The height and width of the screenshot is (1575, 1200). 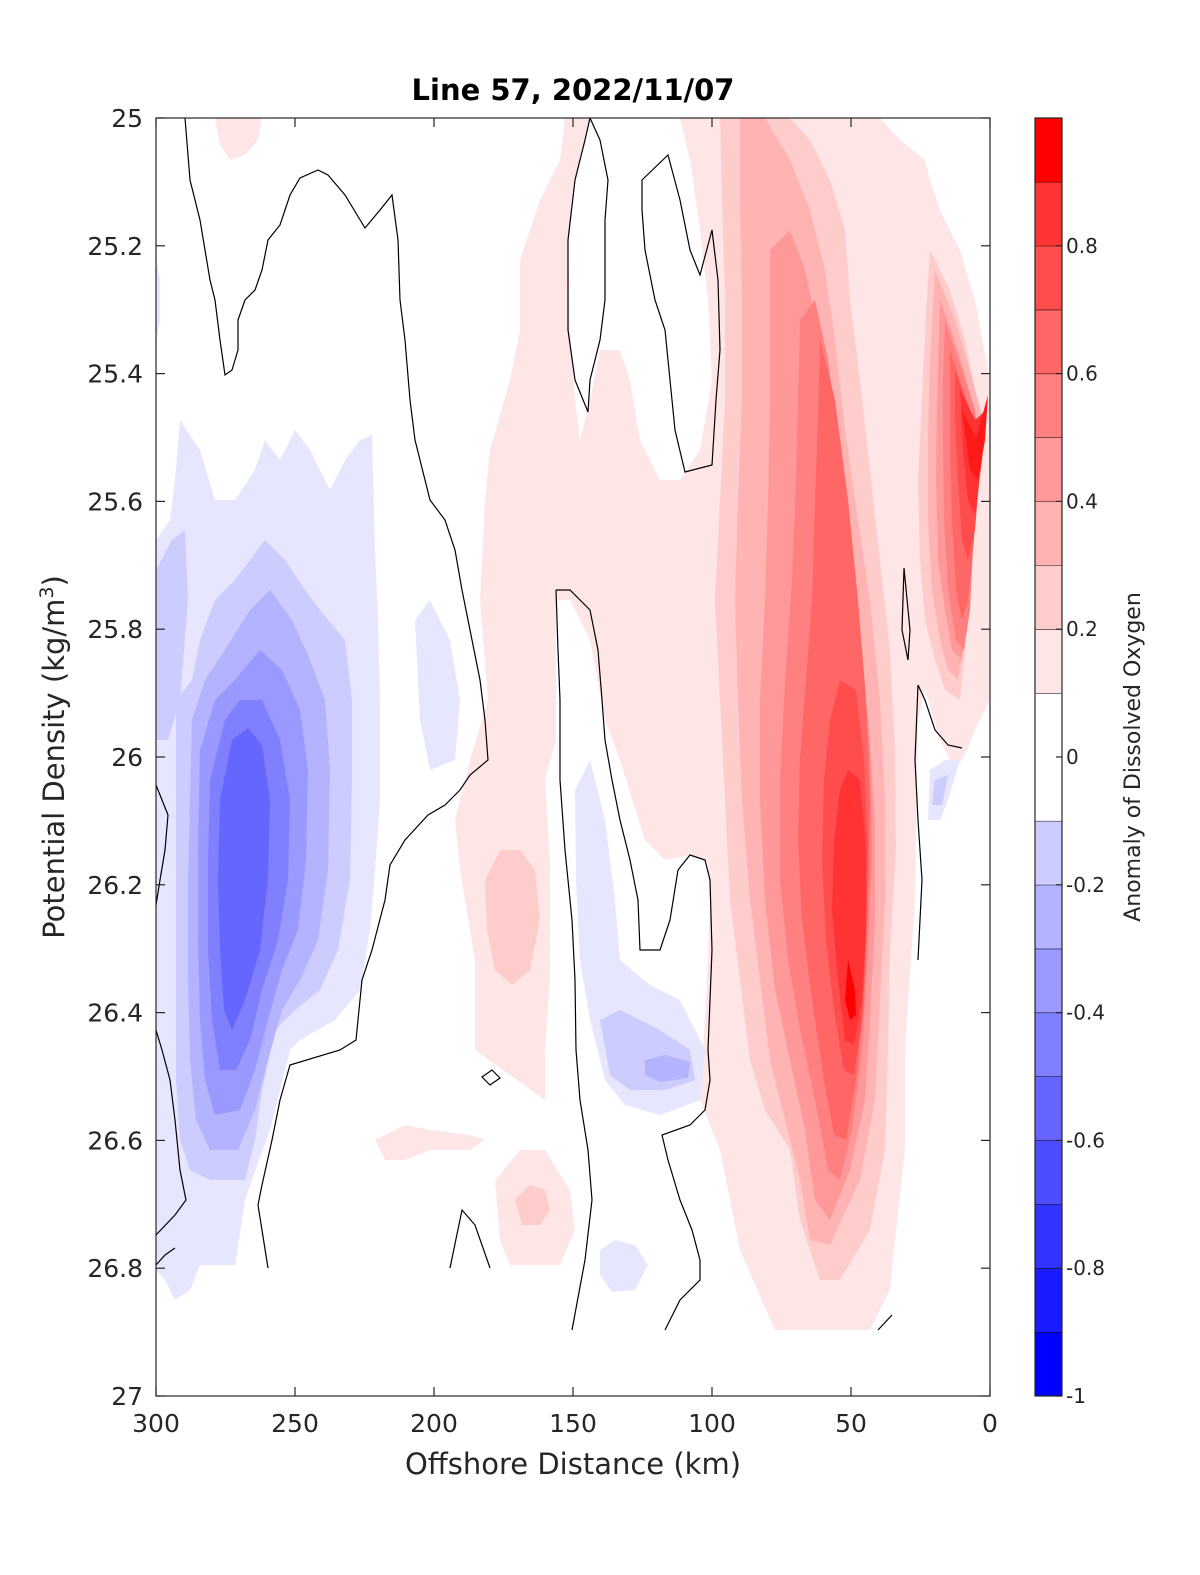 What do you see at coordinates (851, 1423) in the screenshot?
I see `x-tick-label: 50` at bounding box center [851, 1423].